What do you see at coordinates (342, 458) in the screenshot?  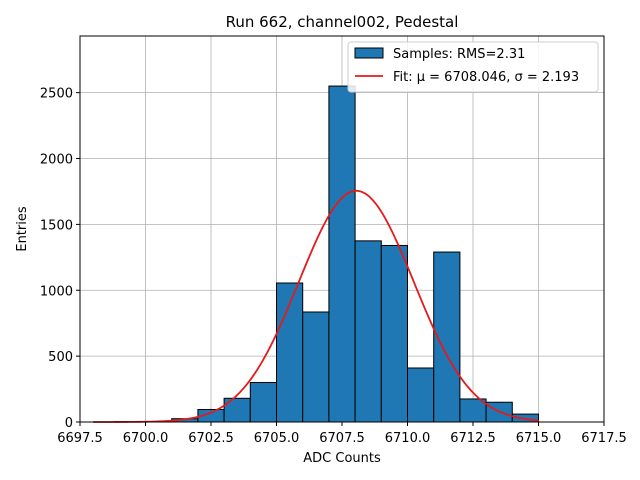 I see `x-axis-label: ADC Counts` at bounding box center [342, 458].